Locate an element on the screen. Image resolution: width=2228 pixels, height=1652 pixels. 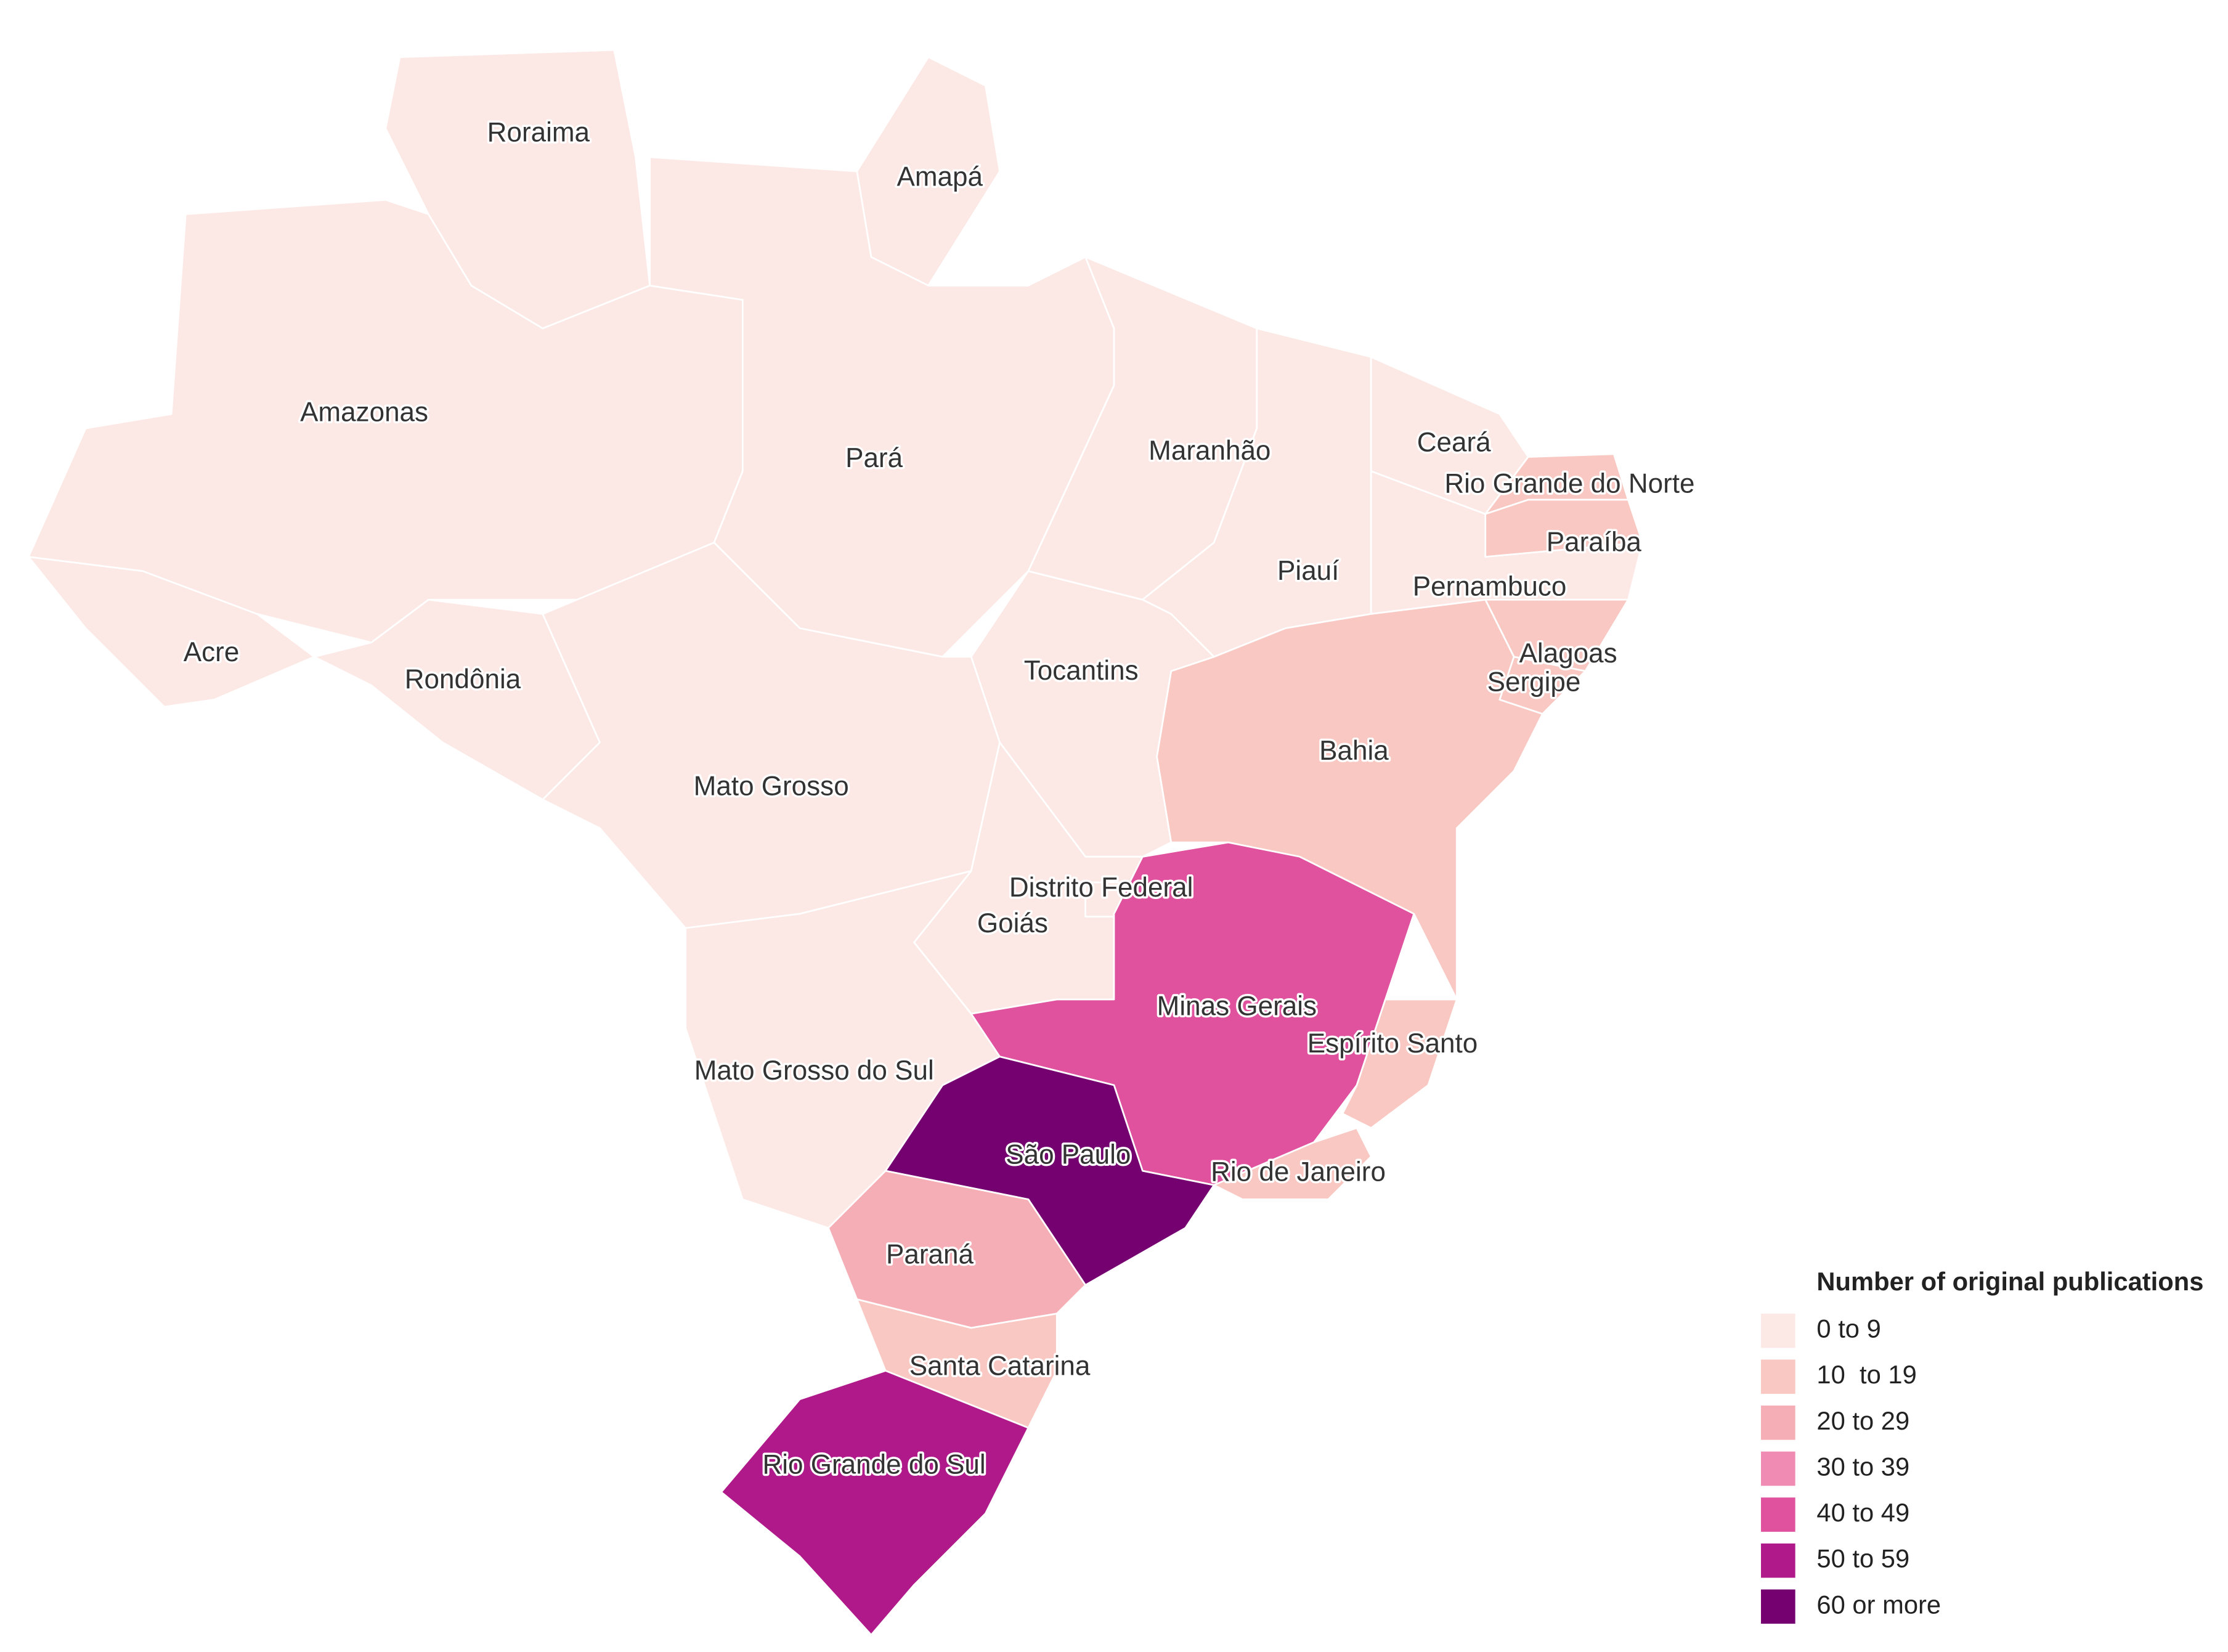
state-label: Paraíba is located at coordinates (1594, 542).